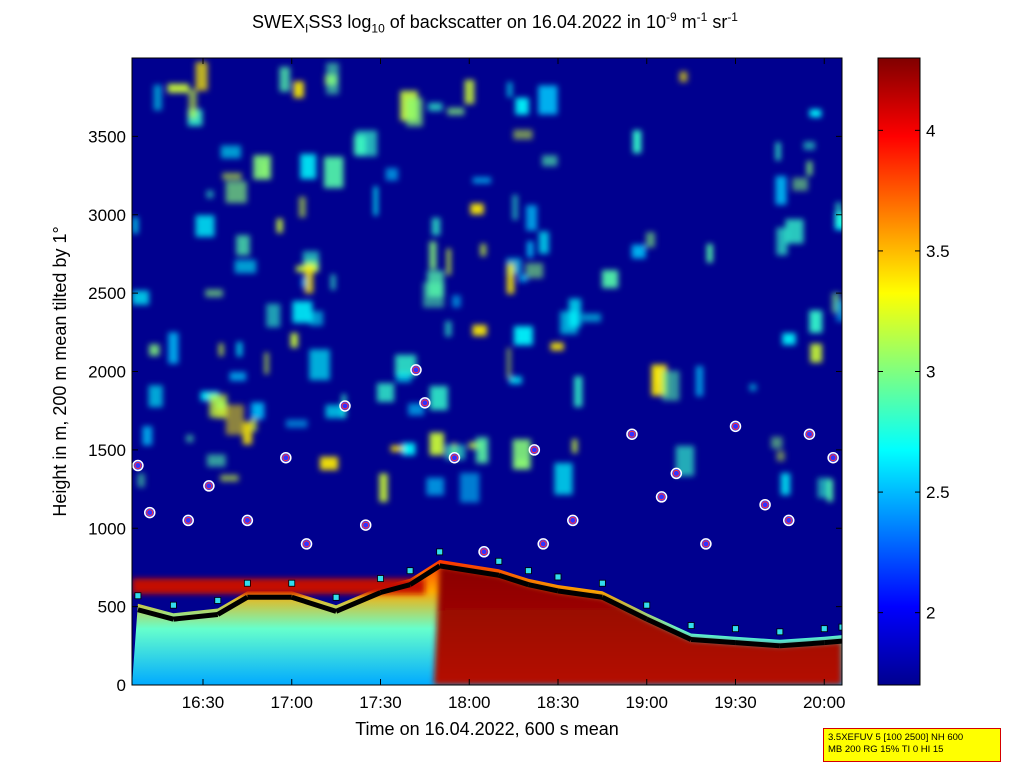 Image resolution: width=1023 pixels, height=767 pixels. What do you see at coordinates (637, 625) in the screenshot?
I see `dense-layer-shape` at bounding box center [637, 625].